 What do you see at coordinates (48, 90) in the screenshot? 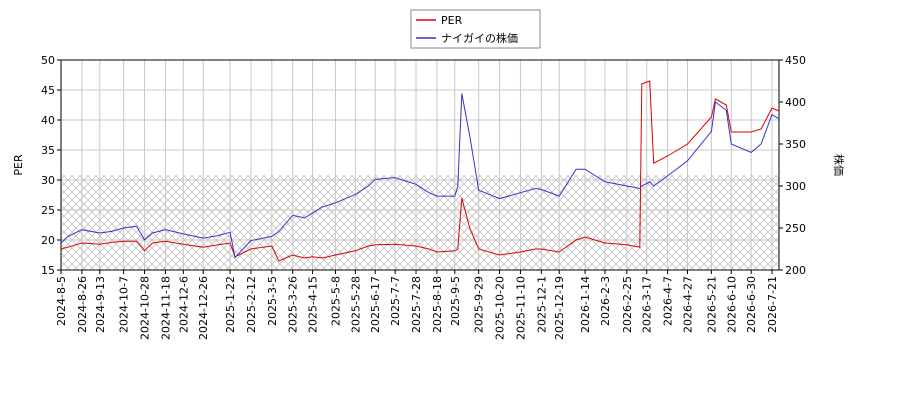
I see `y-tick-label: 45` at bounding box center [48, 90].